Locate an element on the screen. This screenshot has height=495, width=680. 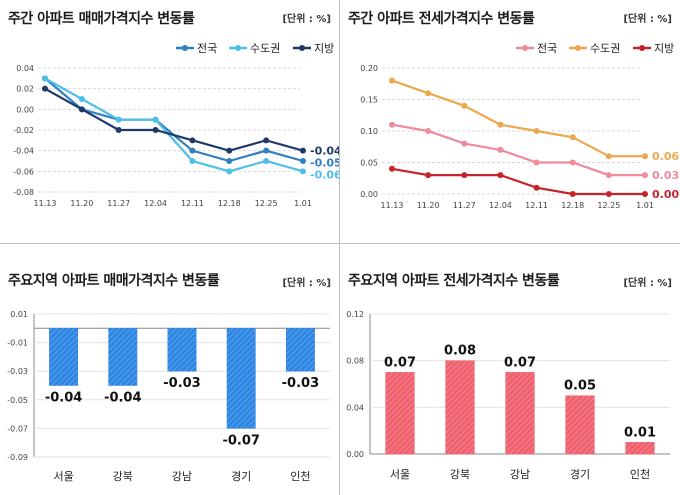
end-value-label: 0.06 is located at coordinates (665, 156).